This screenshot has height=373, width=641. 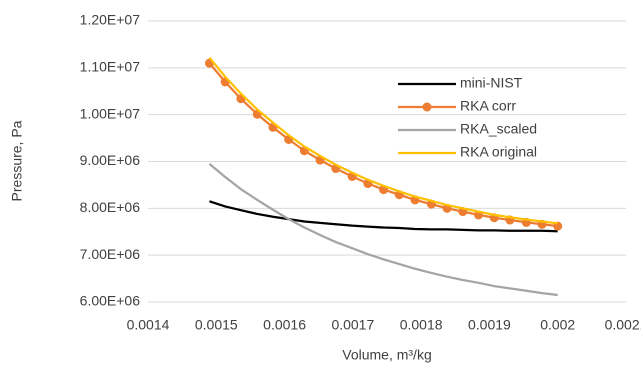 I want to click on y-tick-label: 1.20E+07, so click(x=110, y=20).